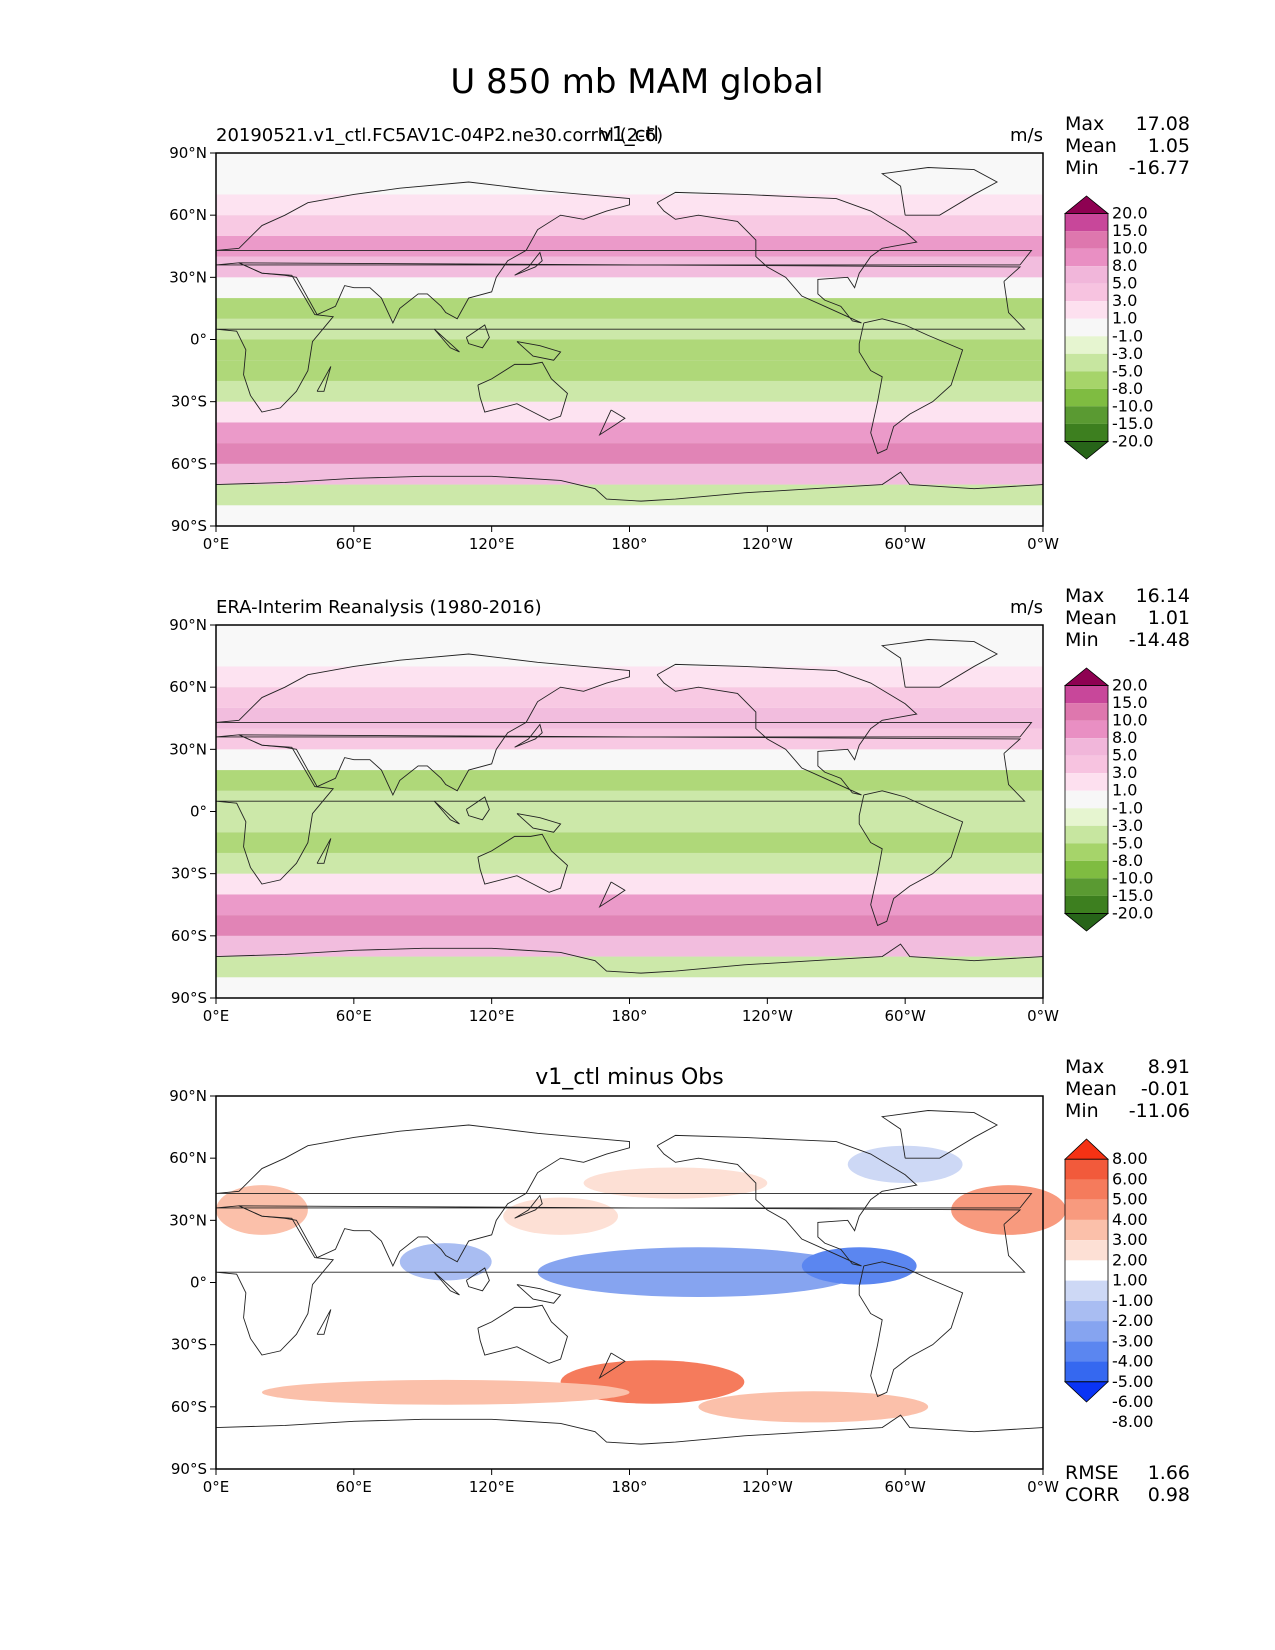 Image resolution: width=1275 pixels, height=1650 pixels. I want to click on colorbar-tick-label: -6.00, so click(1132, 1401).